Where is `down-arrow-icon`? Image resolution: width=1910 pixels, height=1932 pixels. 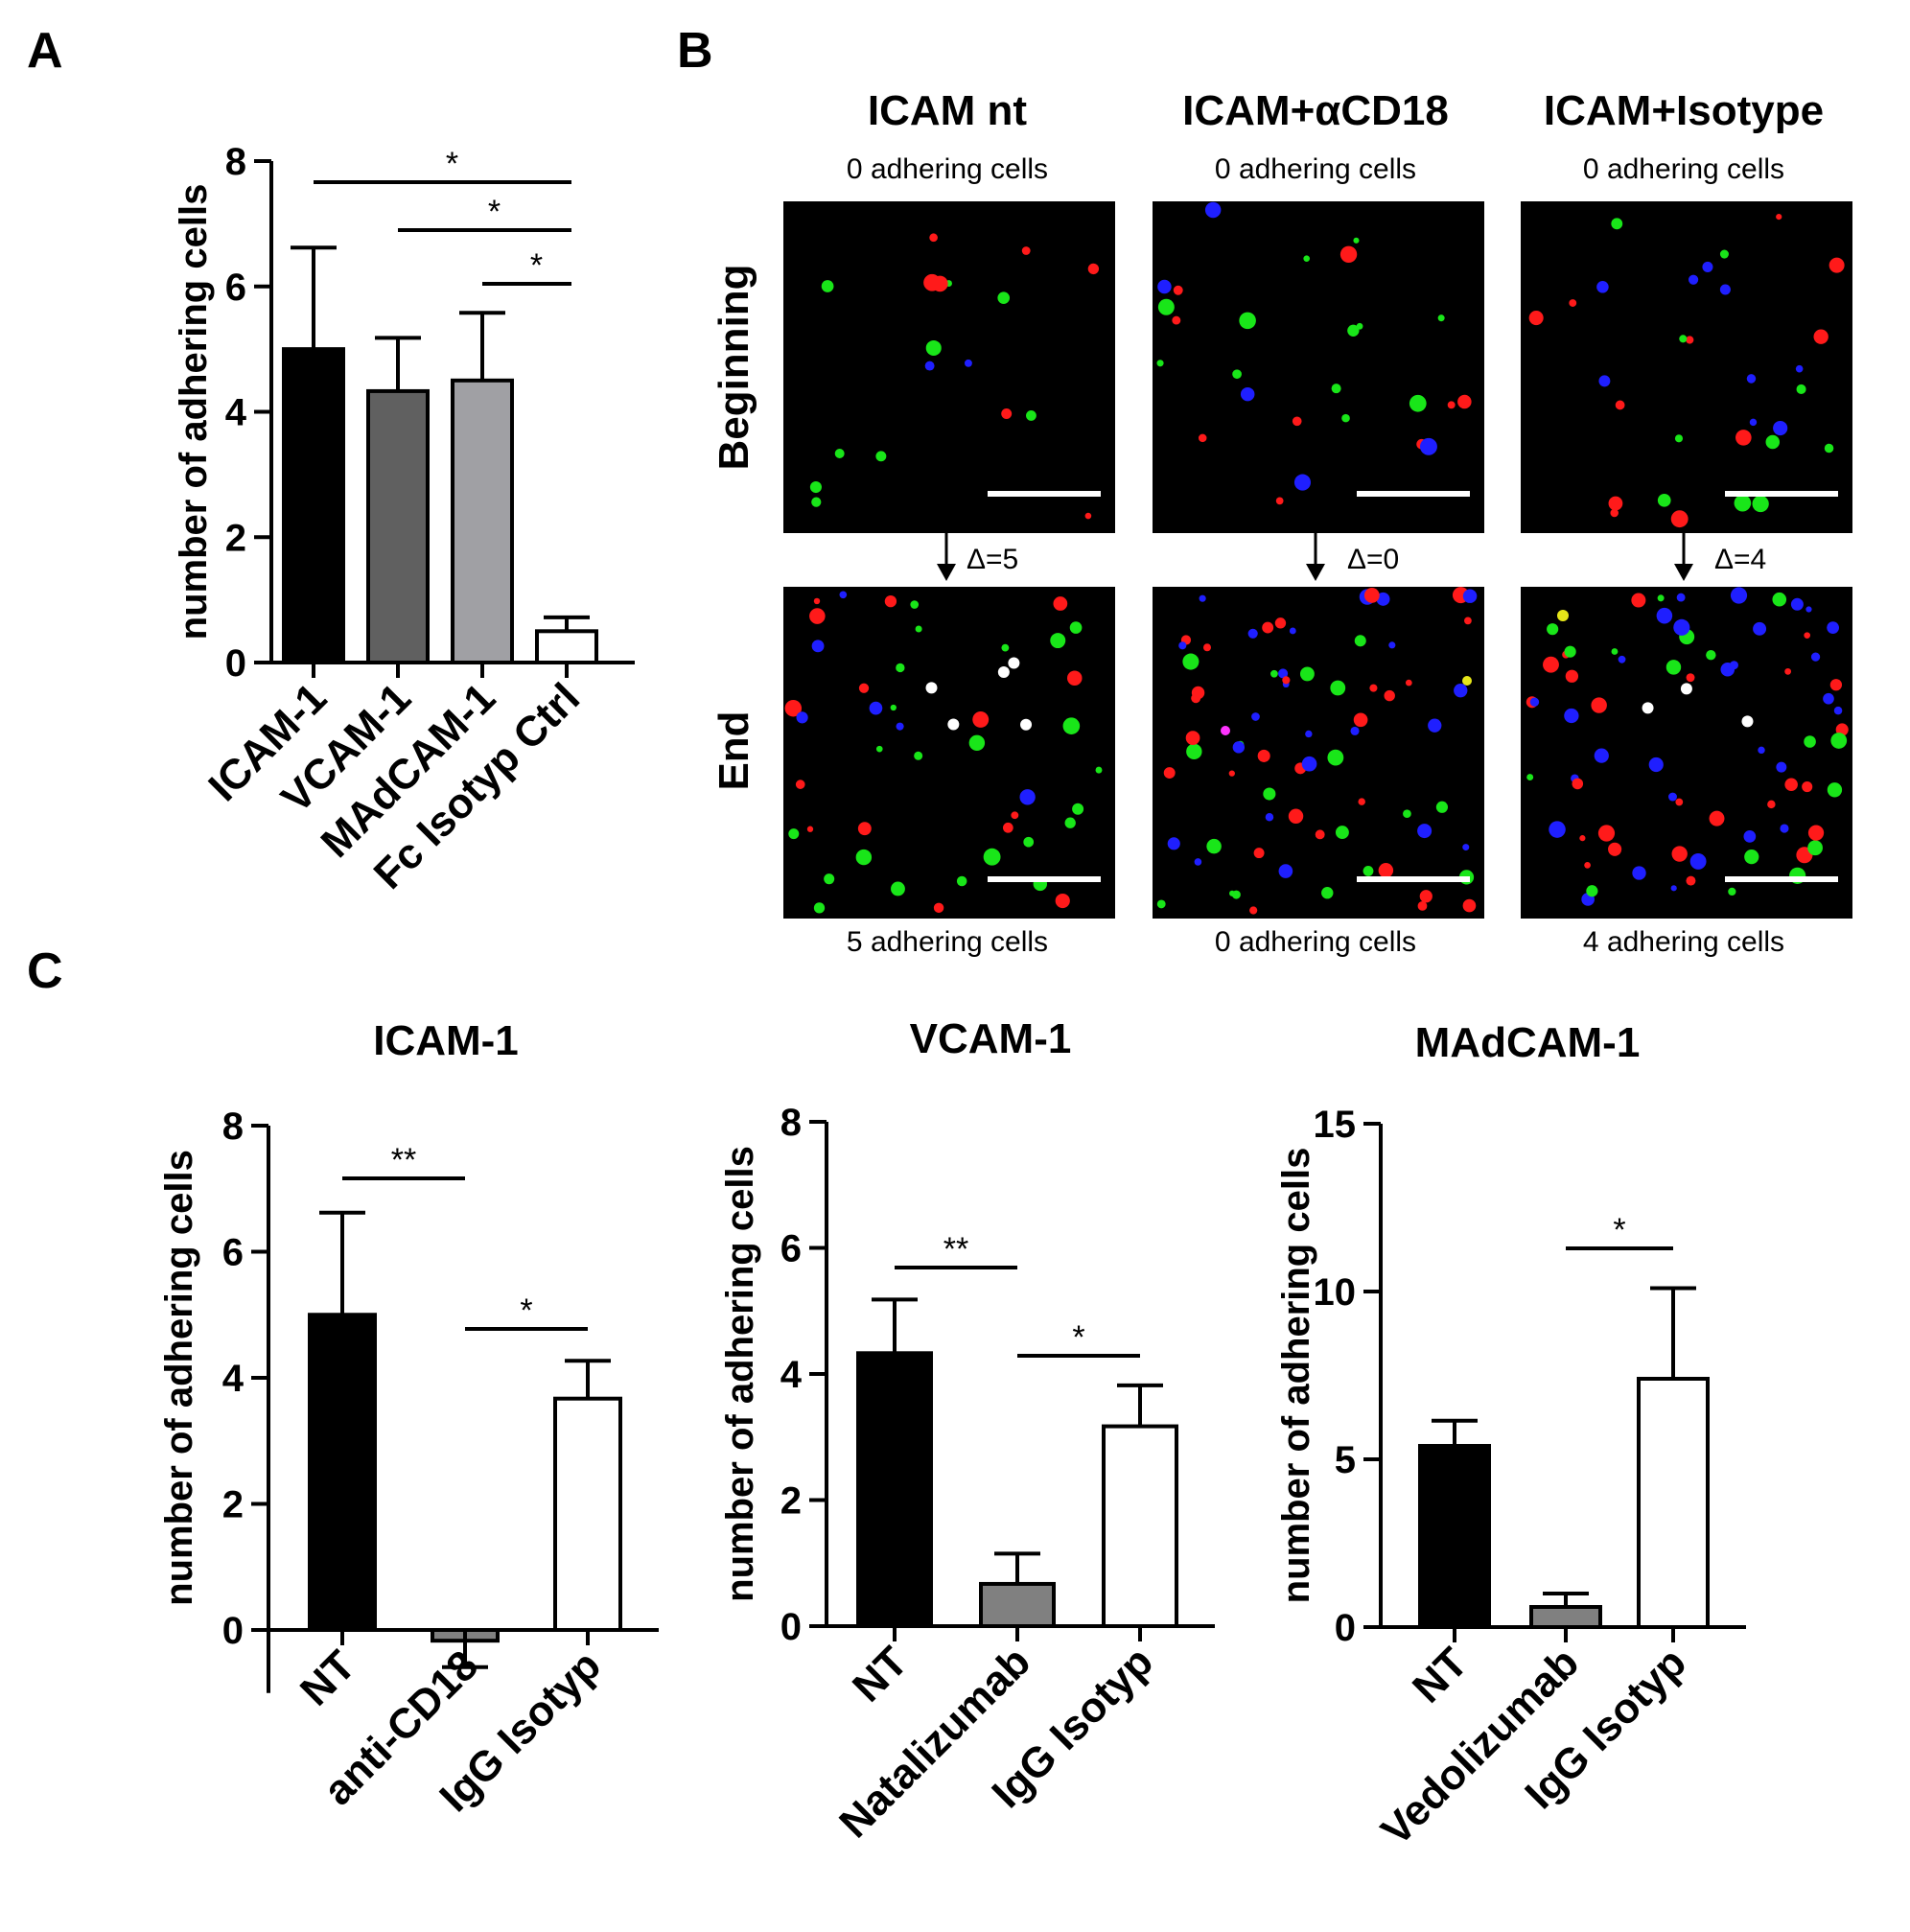 down-arrow-icon is located at coordinates (1315, 572).